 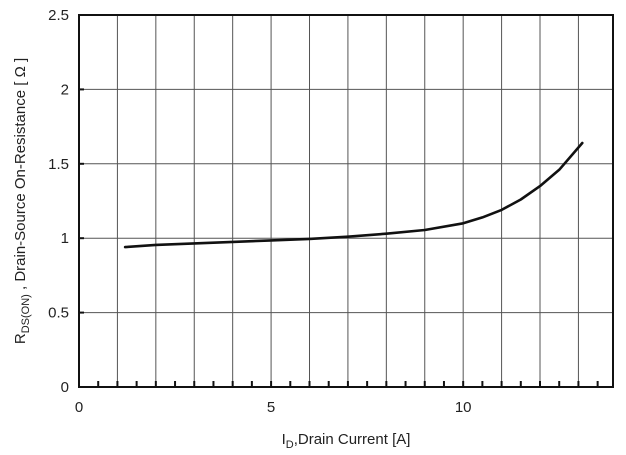 I want to click on x-axis-title: ID,Drain Current [A], so click(x=346, y=441).